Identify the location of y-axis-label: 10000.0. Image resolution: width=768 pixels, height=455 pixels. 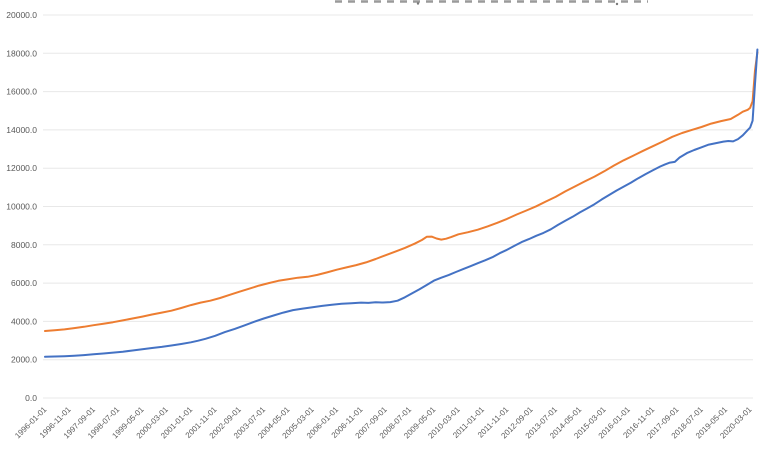
(21, 207).